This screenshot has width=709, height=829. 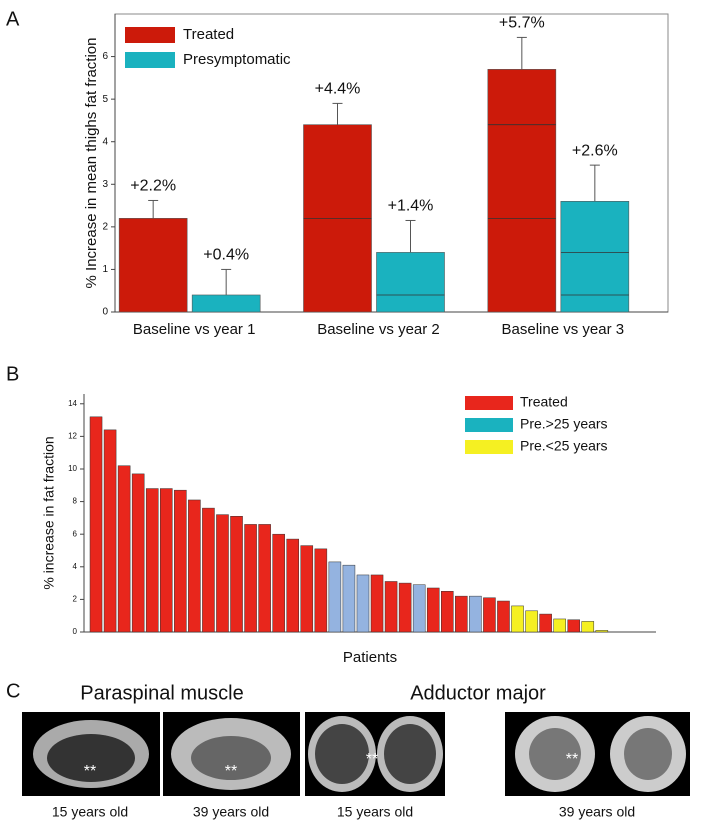 What do you see at coordinates (411, 206) in the screenshot?
I see `value-label: +1.4%` at bounding box center [411, 206].